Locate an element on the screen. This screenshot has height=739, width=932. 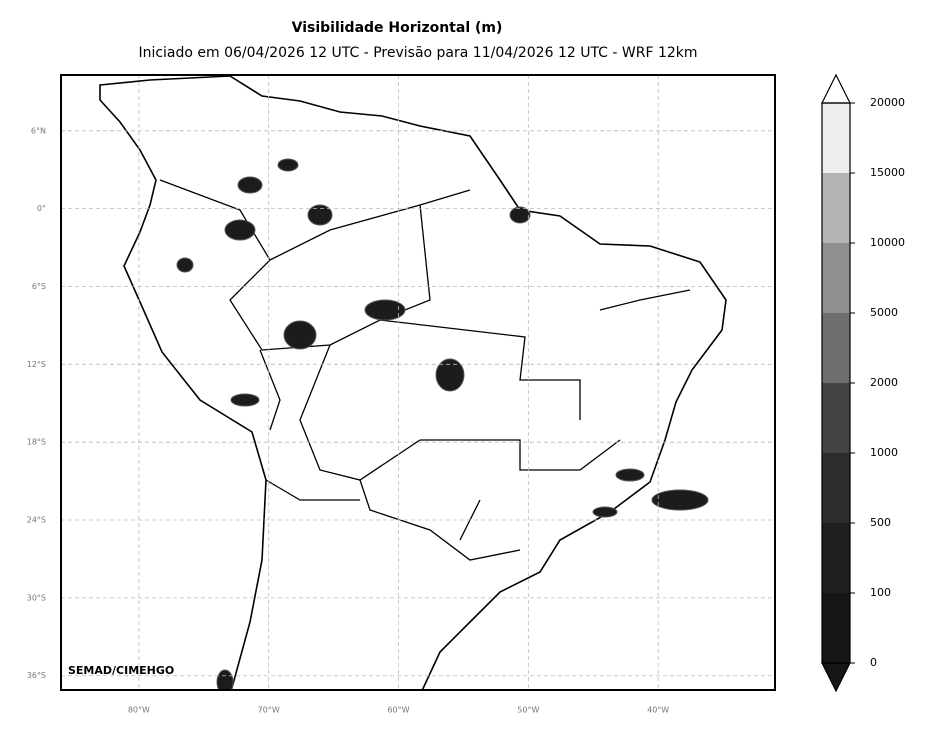
colorbar-label: 20000 is located at coordinates (887, 102).